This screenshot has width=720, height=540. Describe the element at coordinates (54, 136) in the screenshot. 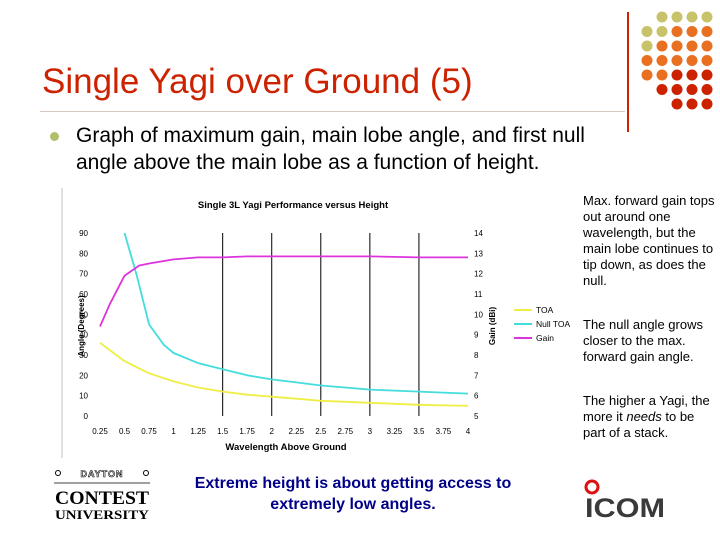

I see `bullet-dot` at that location.